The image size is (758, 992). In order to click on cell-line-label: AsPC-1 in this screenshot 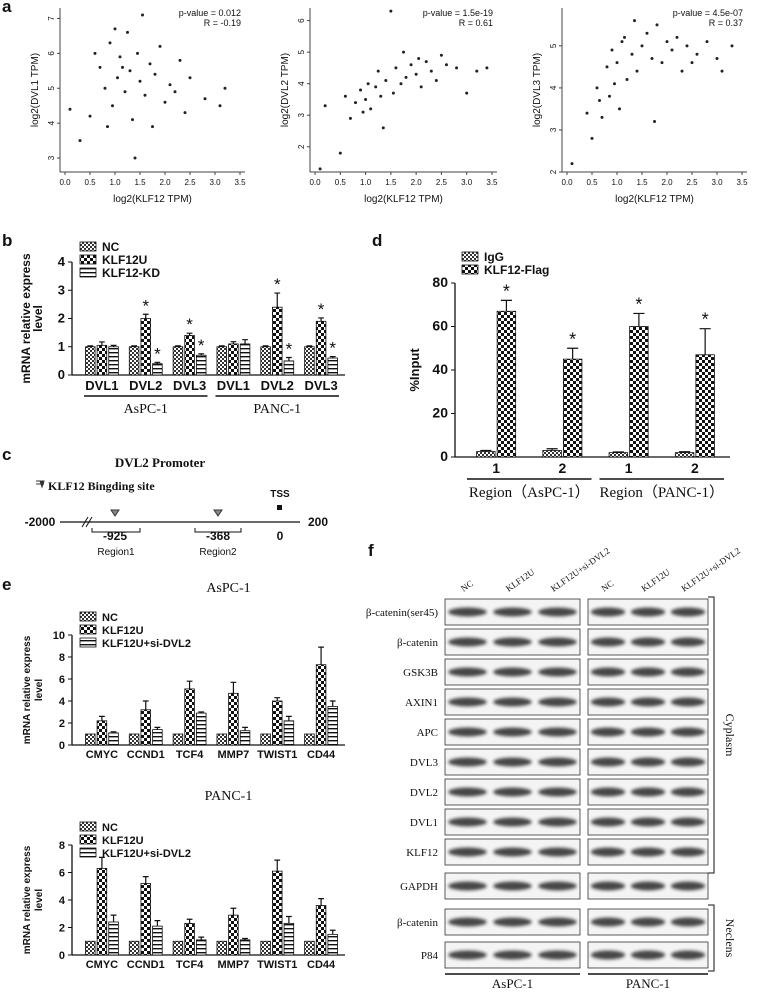, I will do `click(512, 983)`.